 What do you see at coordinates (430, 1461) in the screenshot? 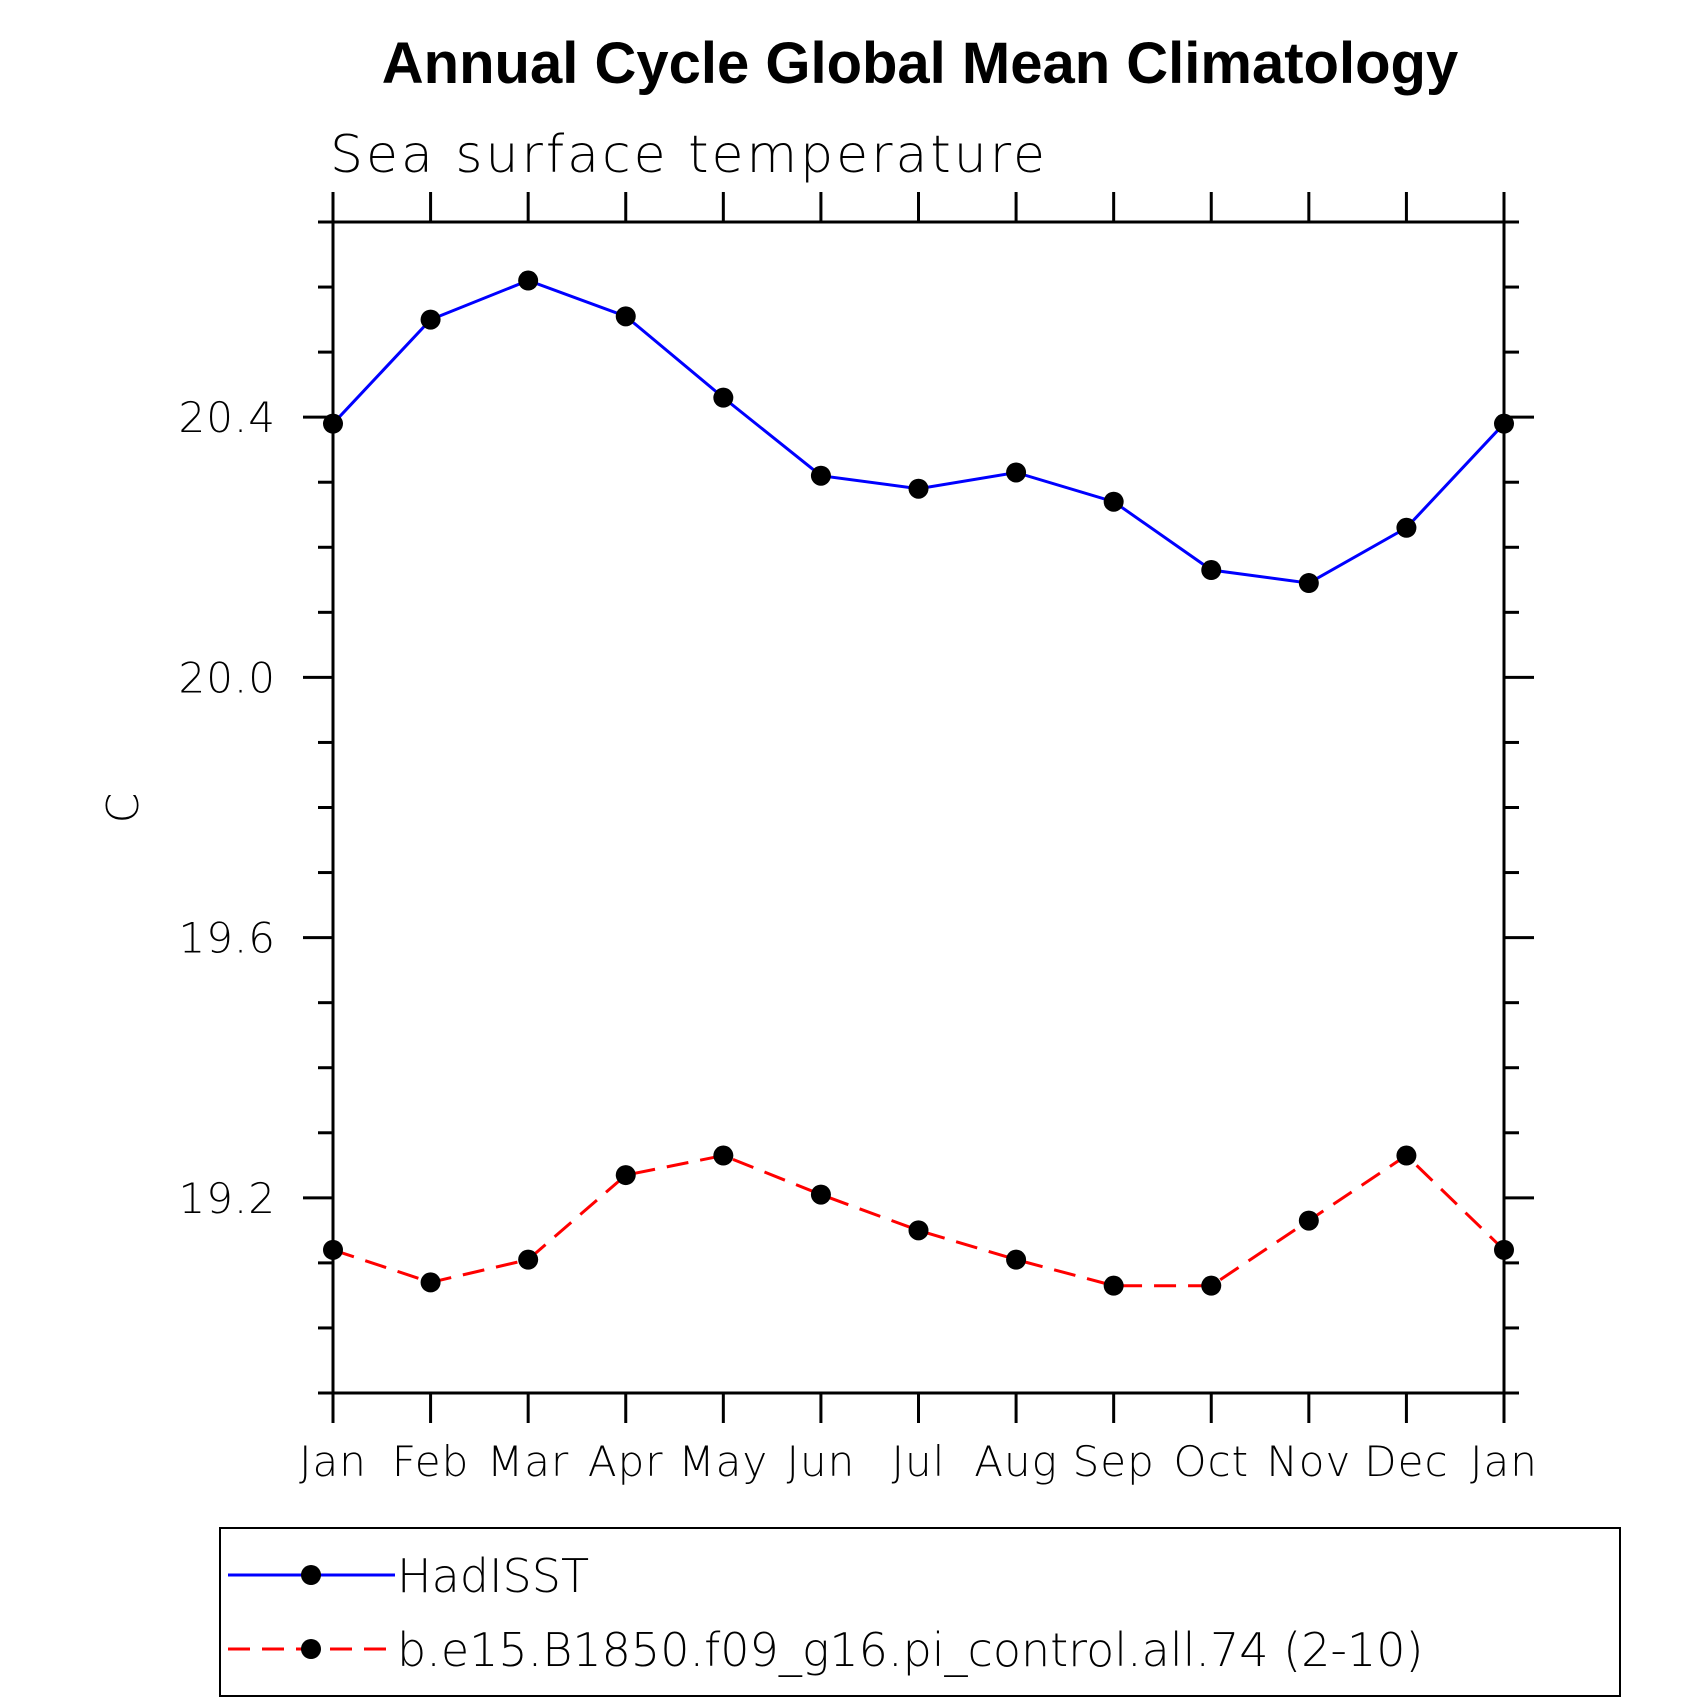
I see `x-tick-label: Feb` at bounding box center [430, 1461].